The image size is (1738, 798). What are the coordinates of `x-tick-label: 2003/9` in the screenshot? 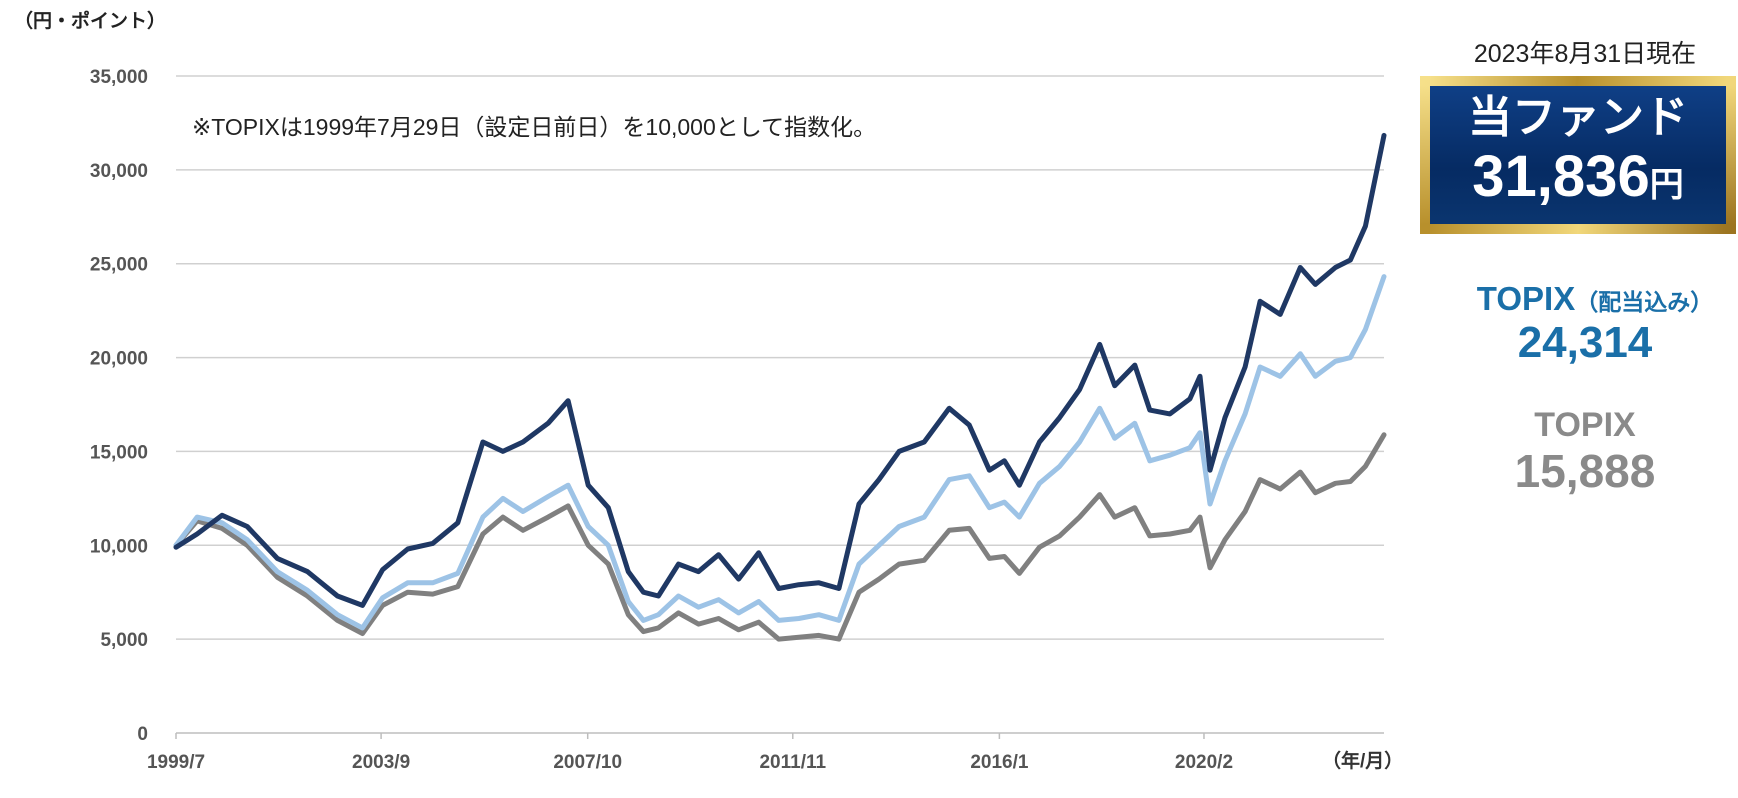 It's located at (381, 762).